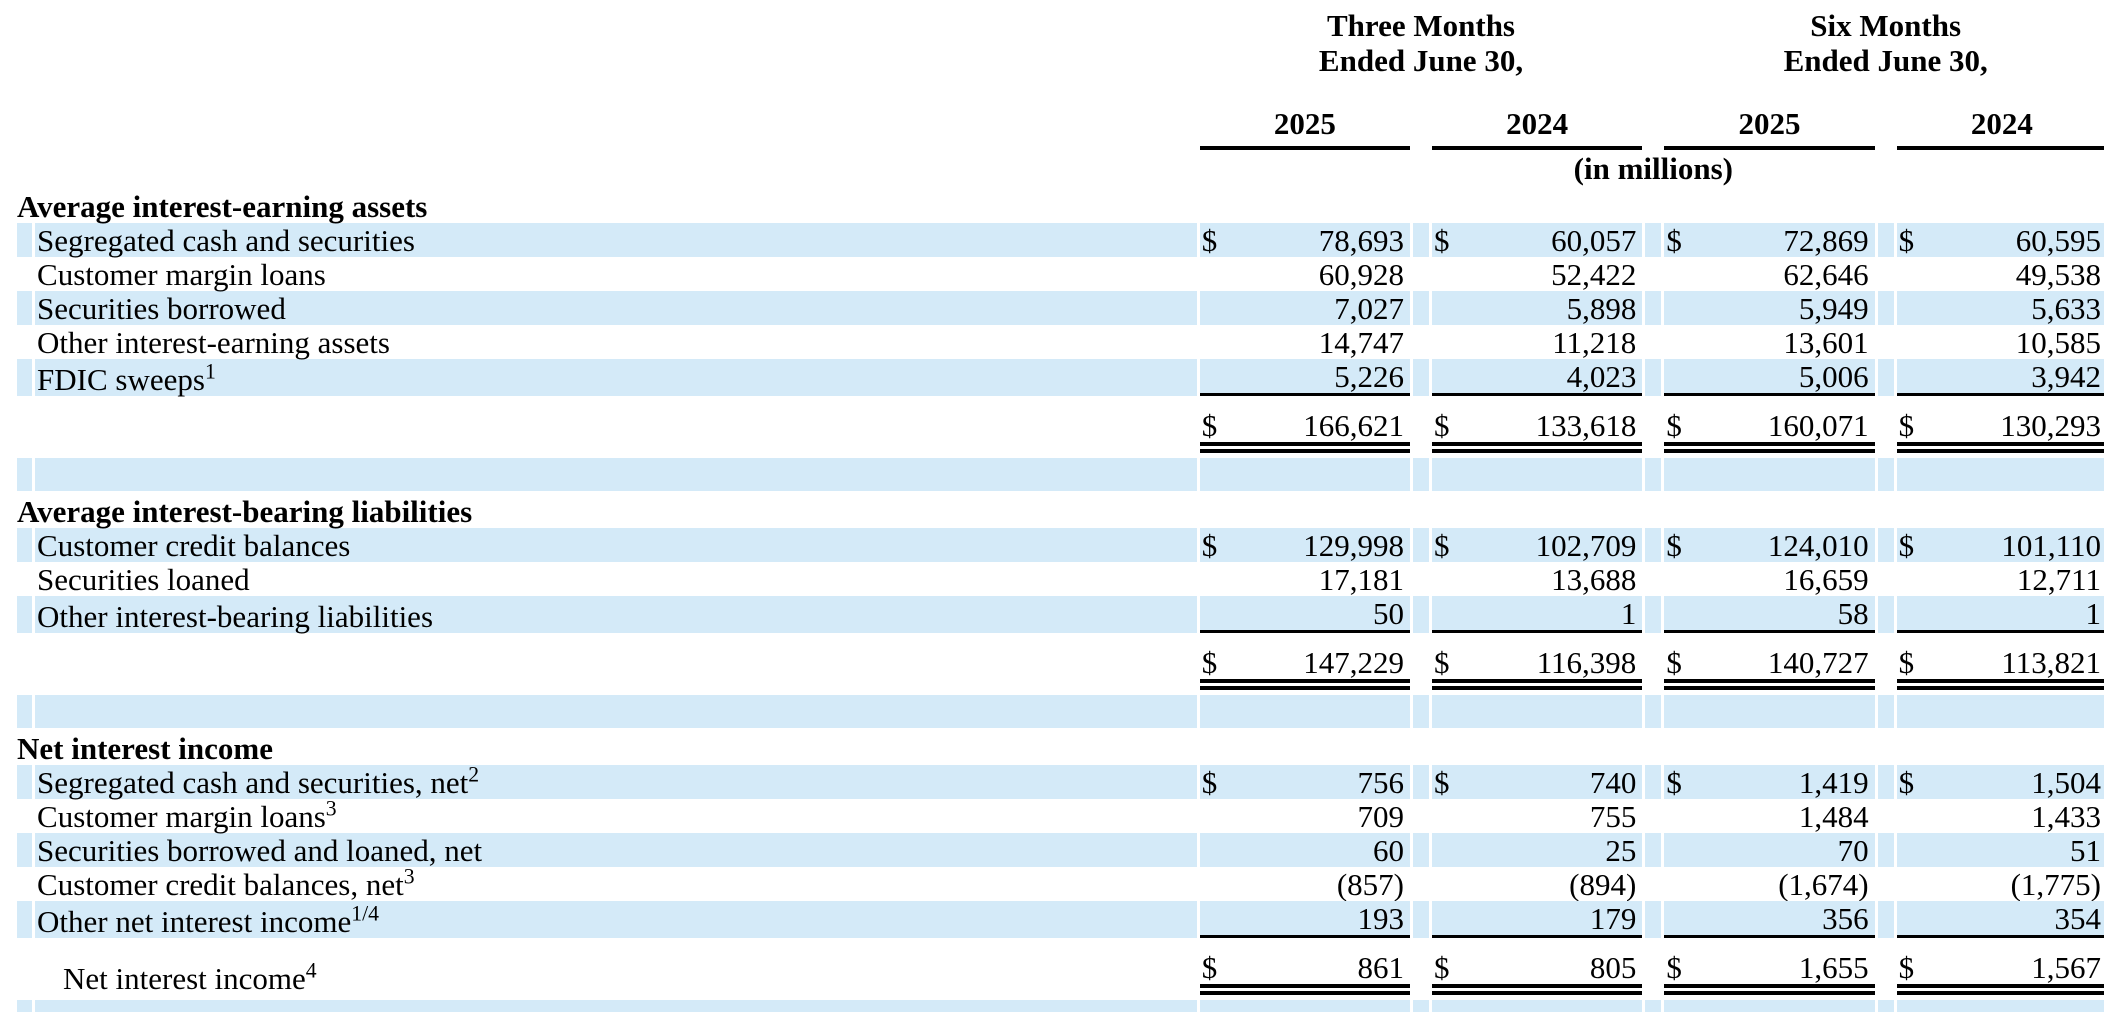 This screenshot has height=1012, width=2104. Describe the element at coordinates (1421, 60) in the screenshot. I see `period-line2: Ended June 30,` at that location.